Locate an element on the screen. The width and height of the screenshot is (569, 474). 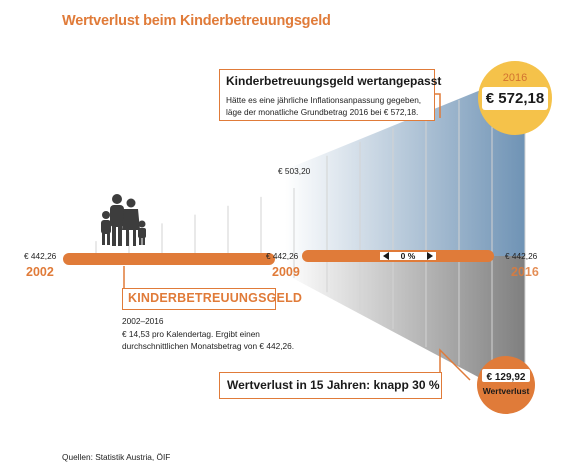
adjusted-value-bg is located at coordinates (515, 98).